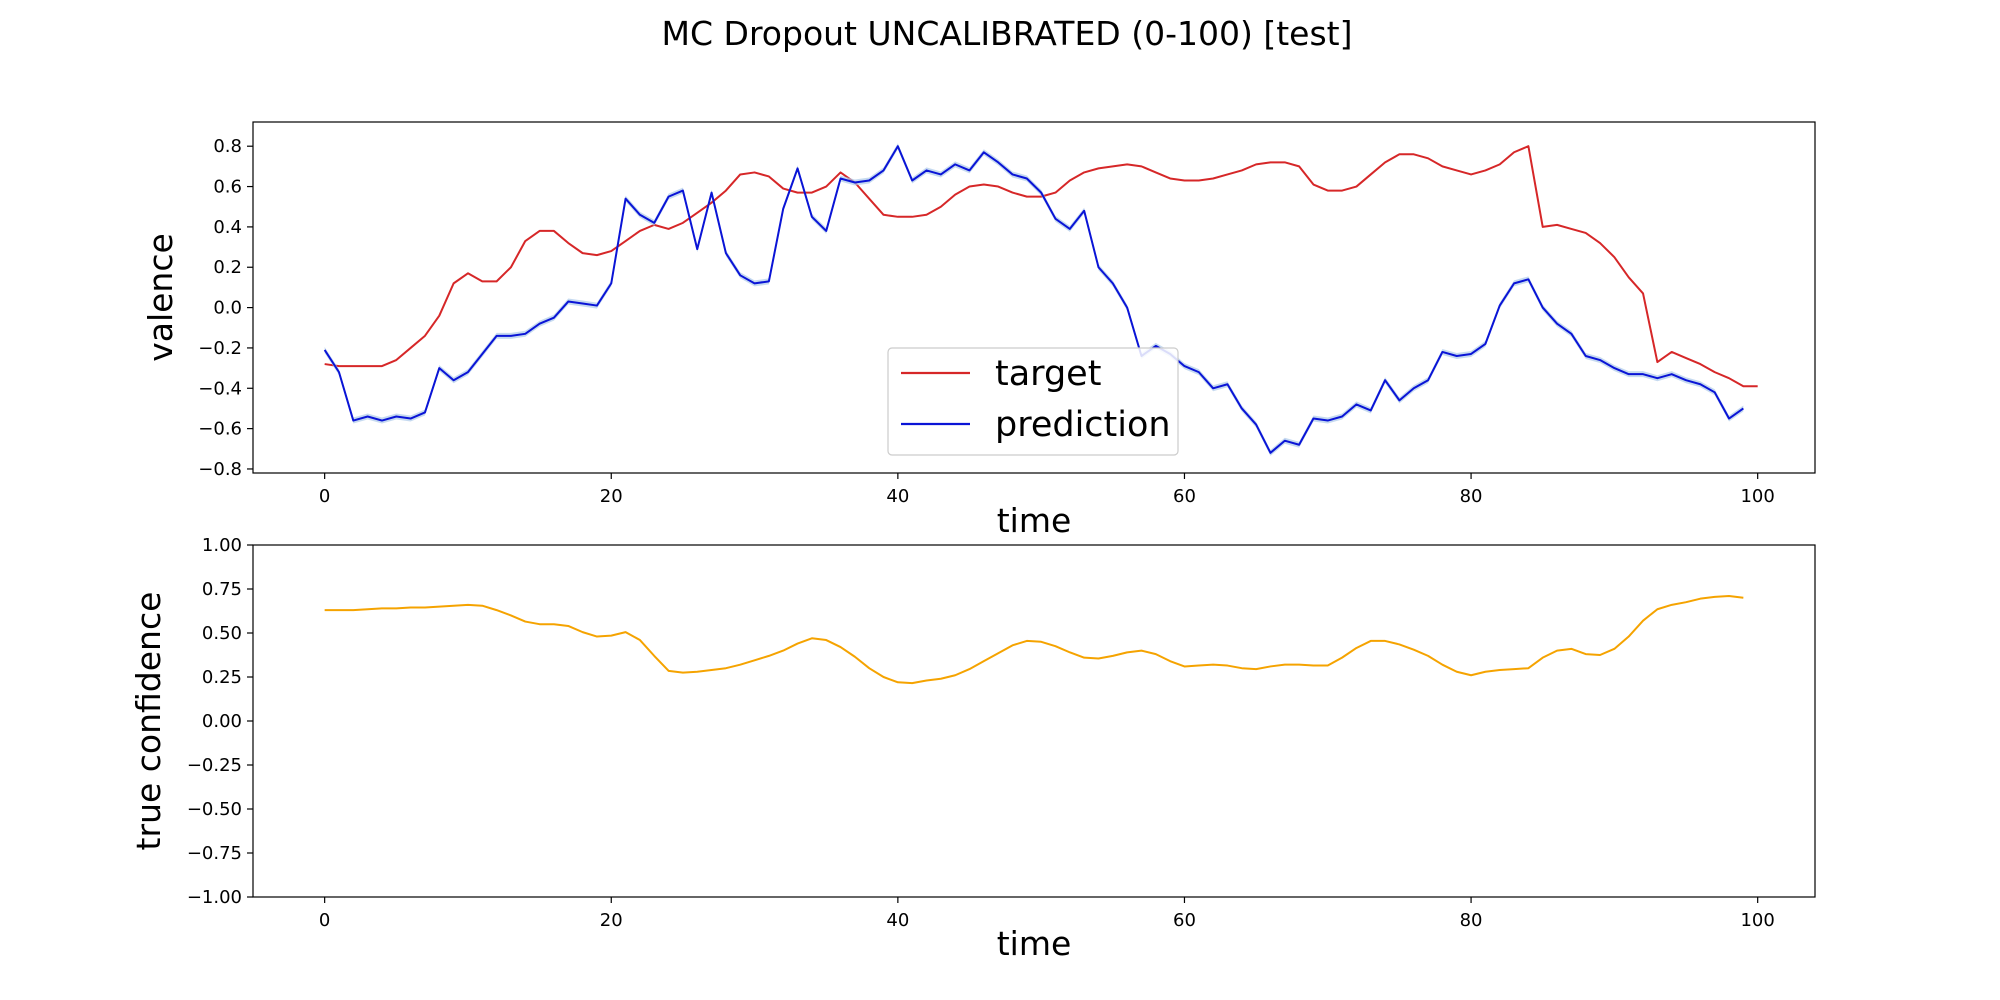  I want to click on x-tick-label: 0, so click(324, 920).